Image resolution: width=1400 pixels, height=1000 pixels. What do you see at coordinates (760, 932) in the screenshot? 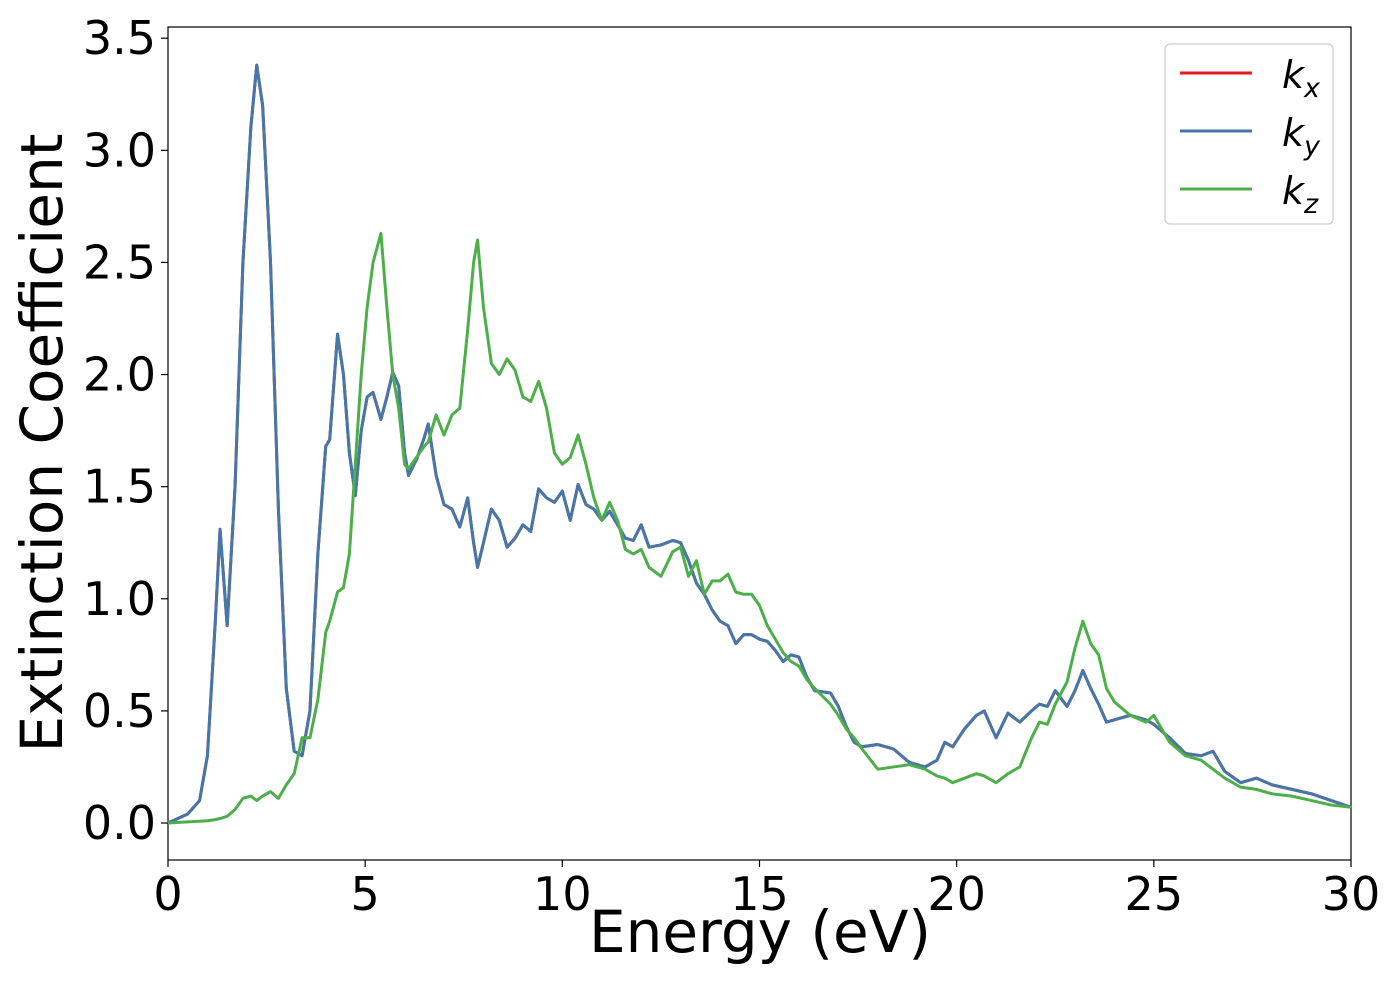
I see `x-axis-label: Energy (eV)` at bounding box center [760, 932].